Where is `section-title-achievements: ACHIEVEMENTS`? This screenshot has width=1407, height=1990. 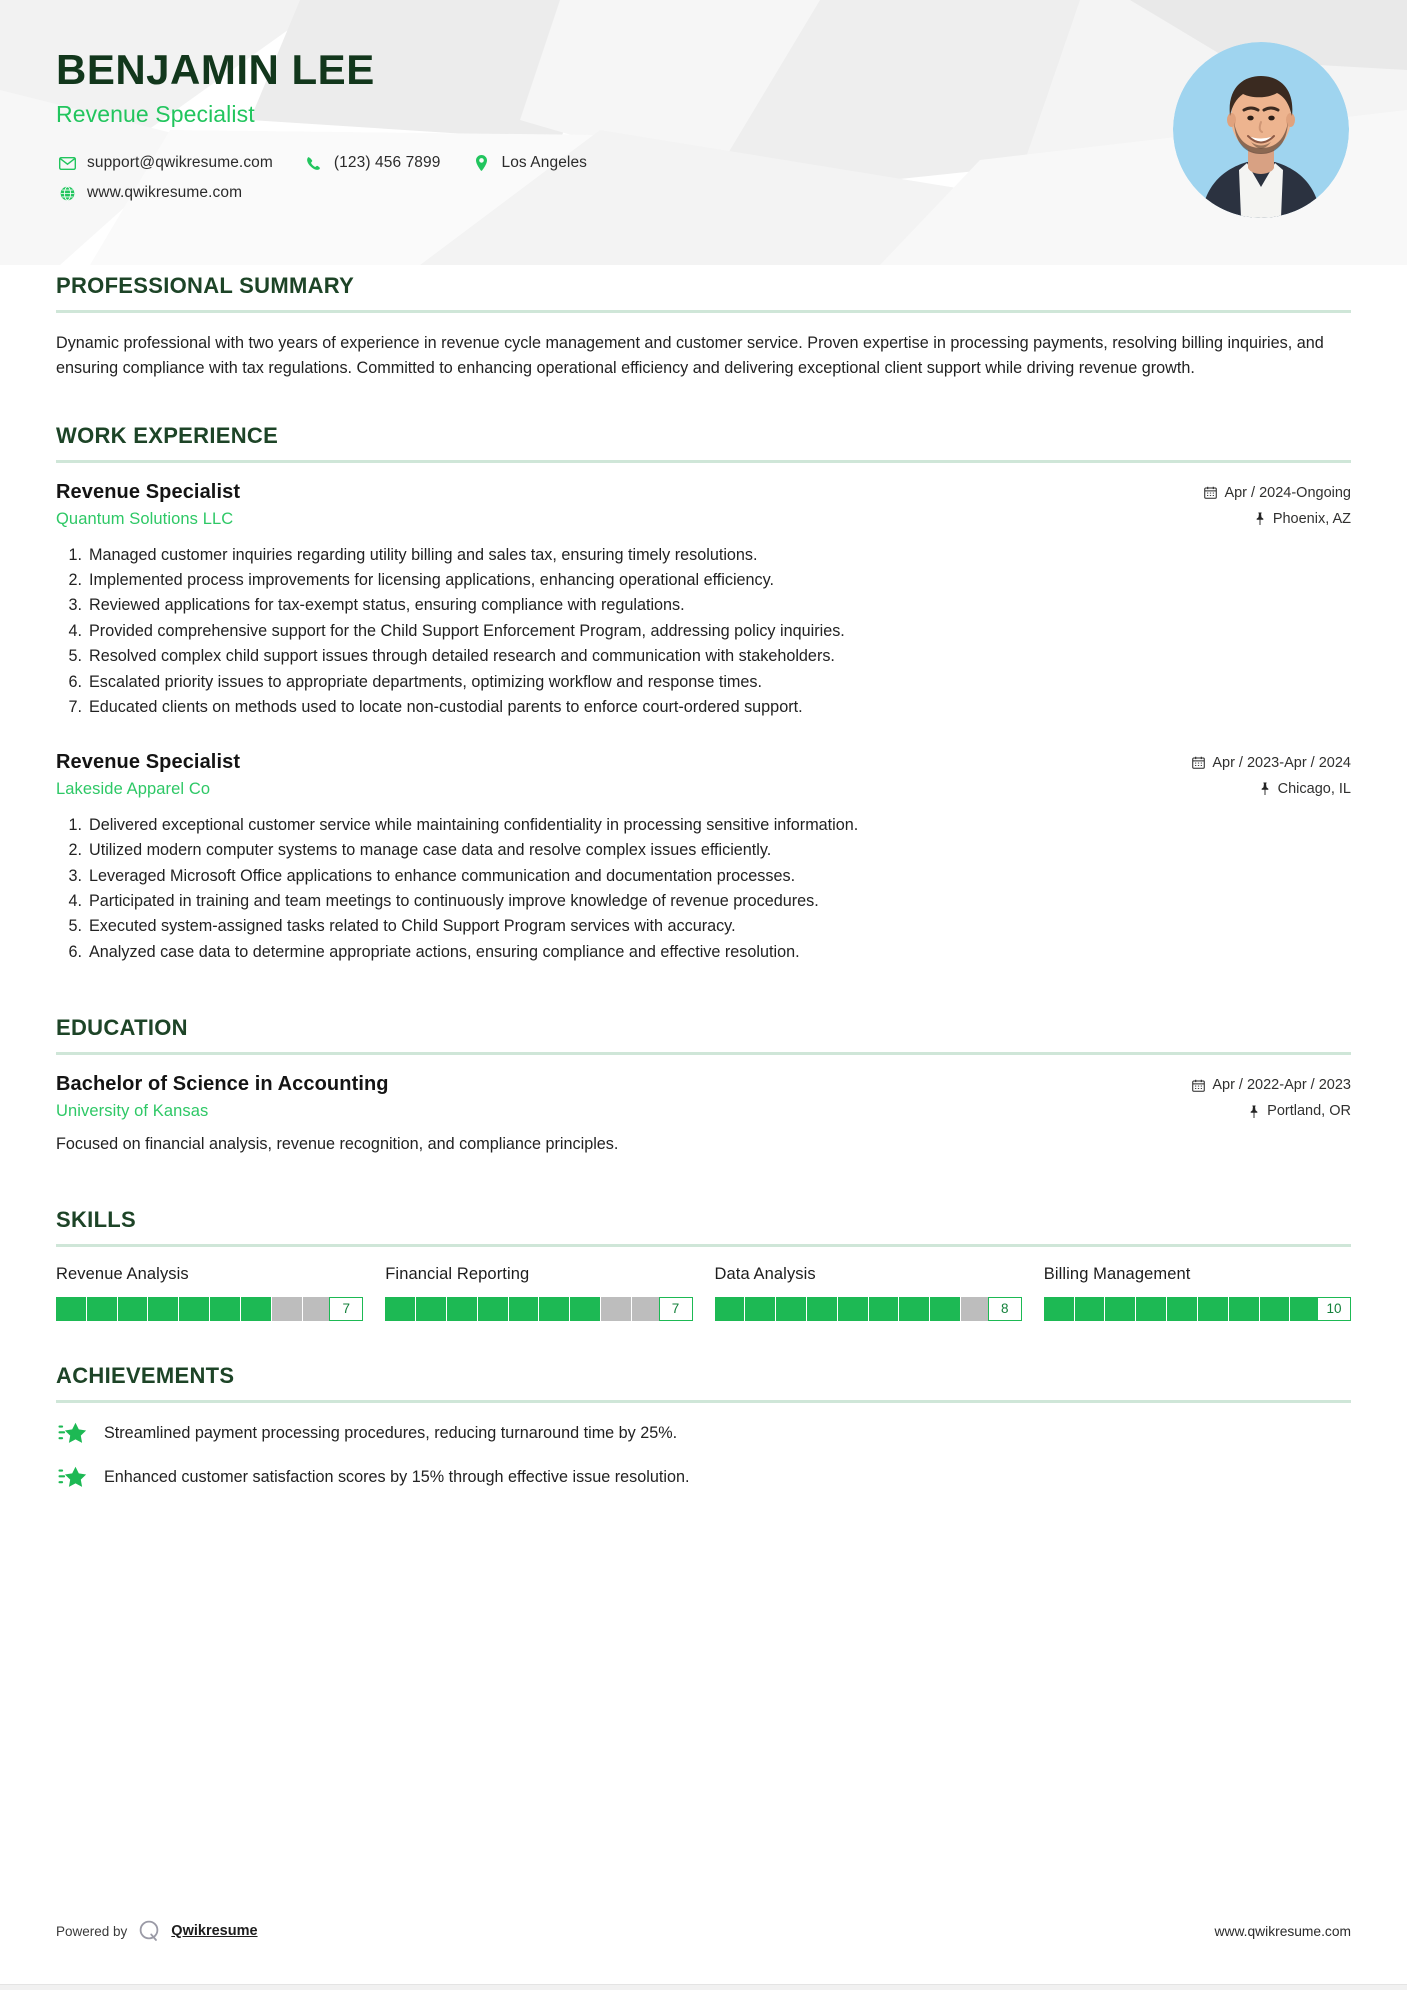 section-title-achievements: ACHIEVEMENTS is located at coordinates (145, 1375).